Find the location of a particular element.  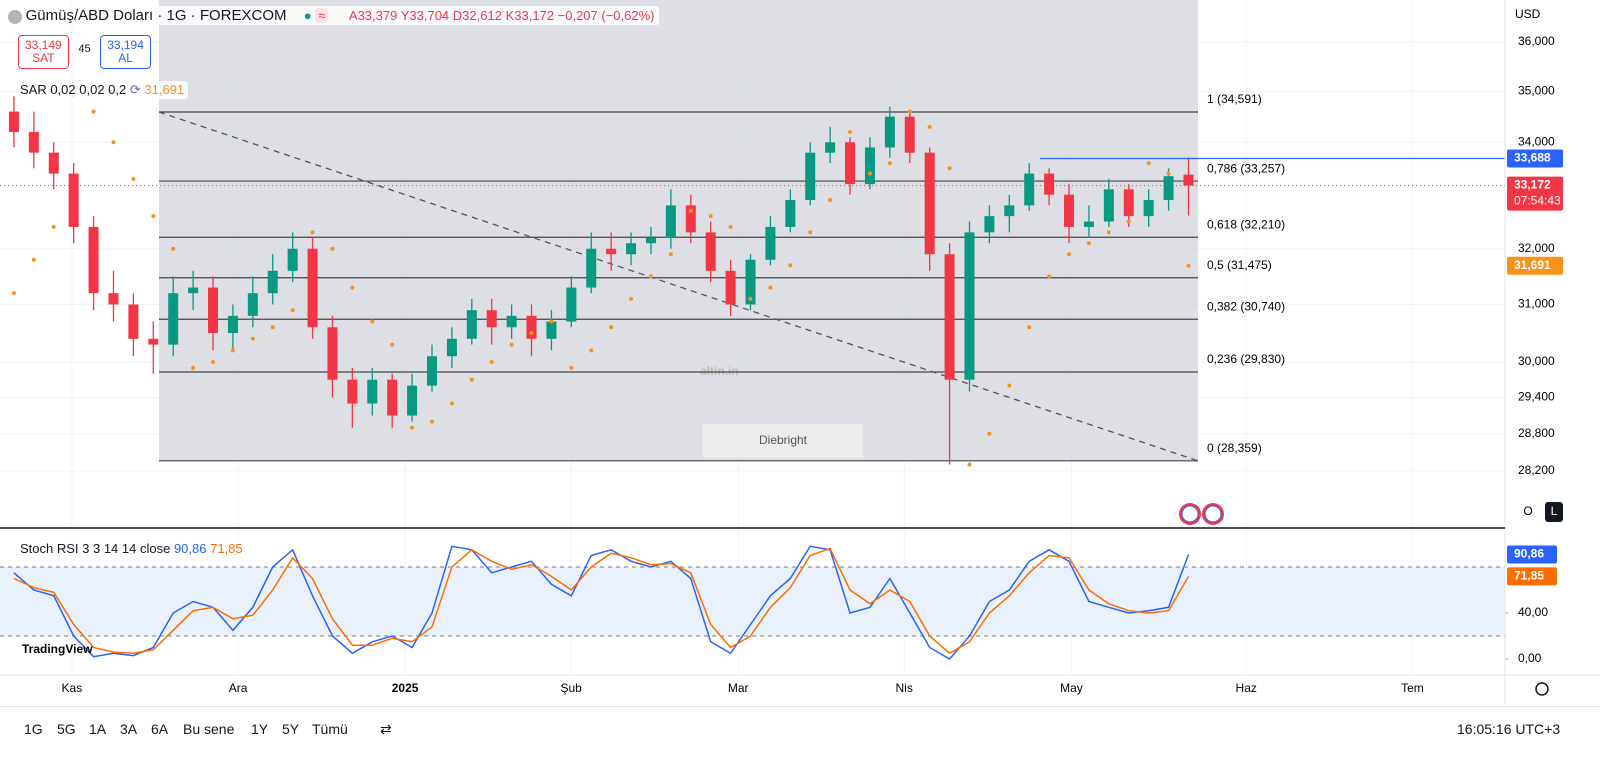

y-tick-label: 36,000 is located at coordinates (1536, 41).